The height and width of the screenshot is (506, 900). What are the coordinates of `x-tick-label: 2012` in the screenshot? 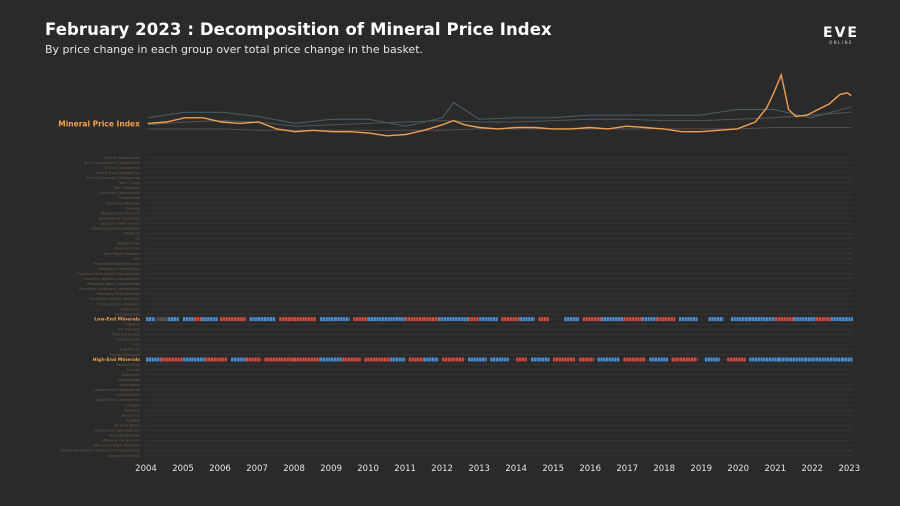 It's located at (442, 469).